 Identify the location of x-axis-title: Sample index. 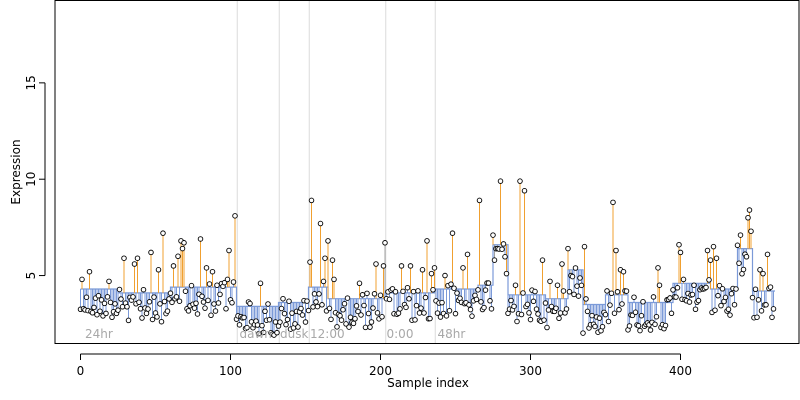
(428, 383).